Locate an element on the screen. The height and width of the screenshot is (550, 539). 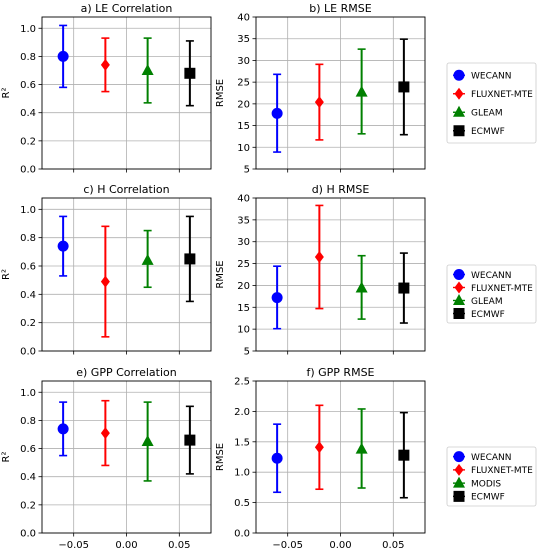
y-tick-label: 35 is located at coordinates (243, 220).